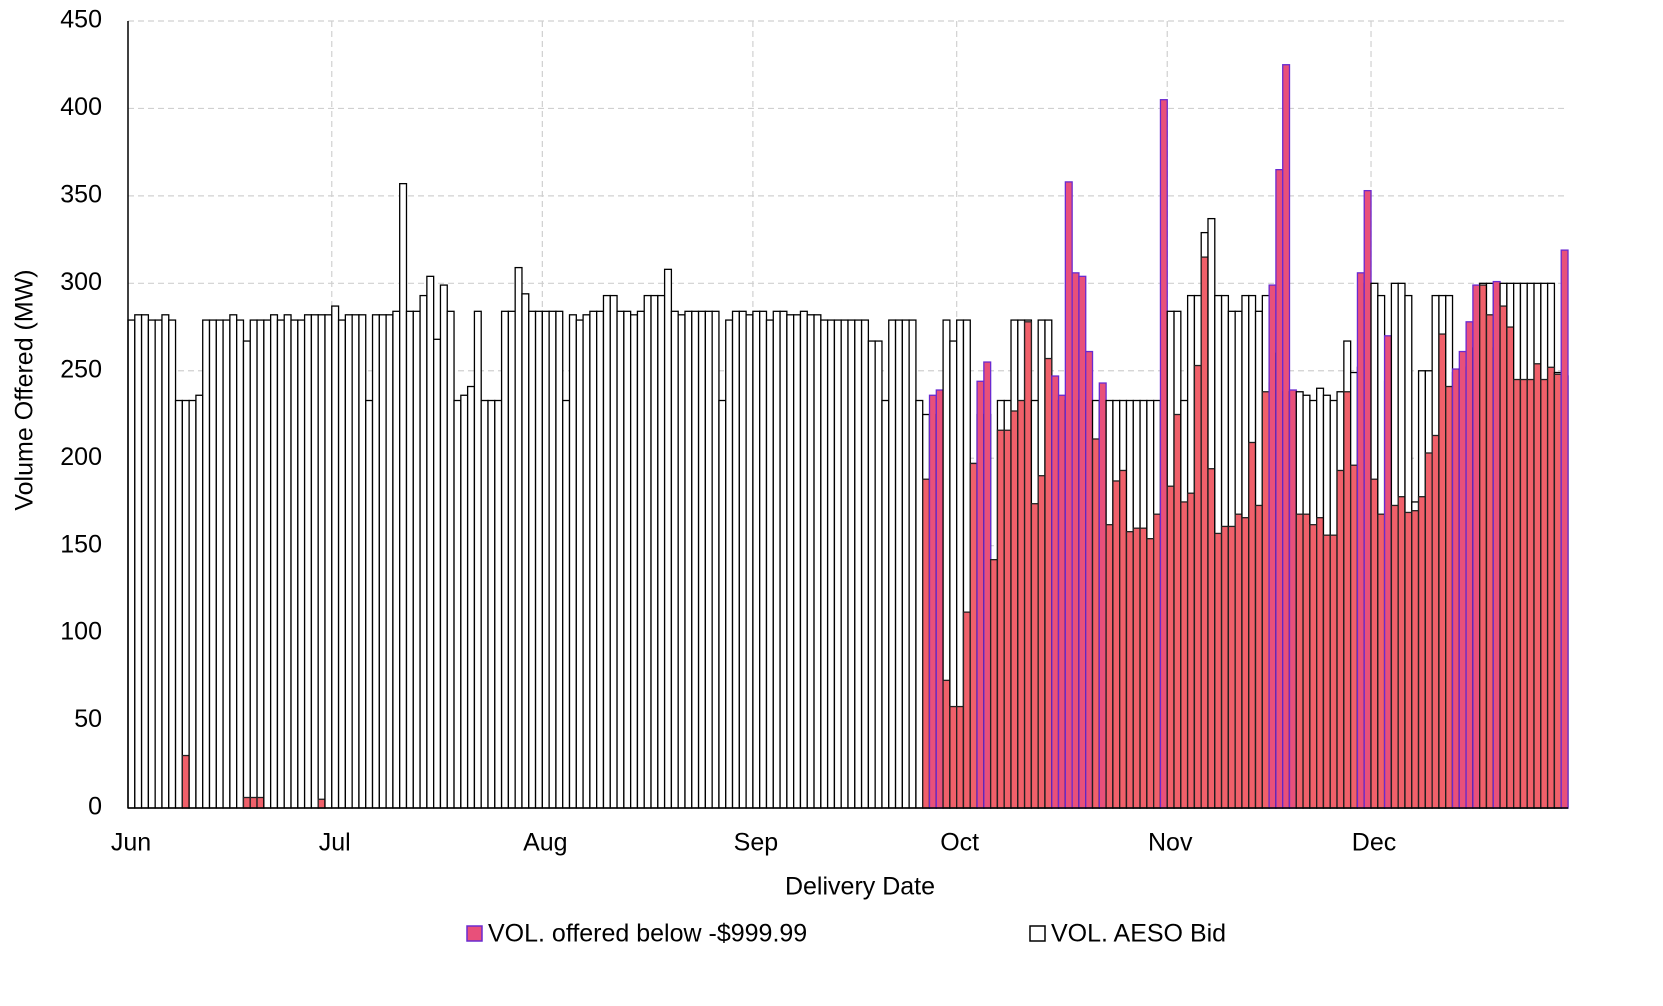 The width and height of the screenshot is (1663, 1006). I want to click on x-axis-label: Delivery Date, so click(860, 887).